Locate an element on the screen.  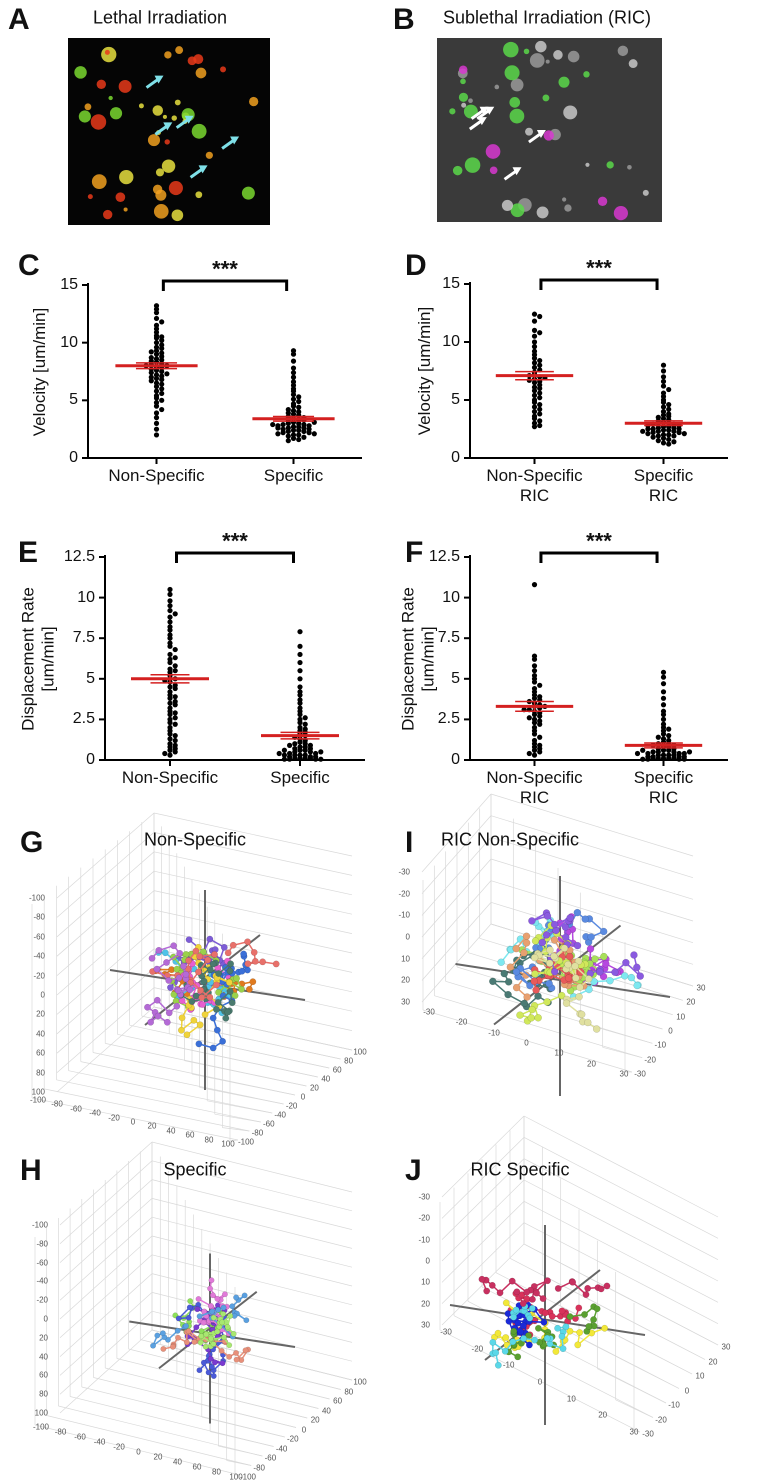
y-tick-label: 0 is located at coordinates (687, 1390).